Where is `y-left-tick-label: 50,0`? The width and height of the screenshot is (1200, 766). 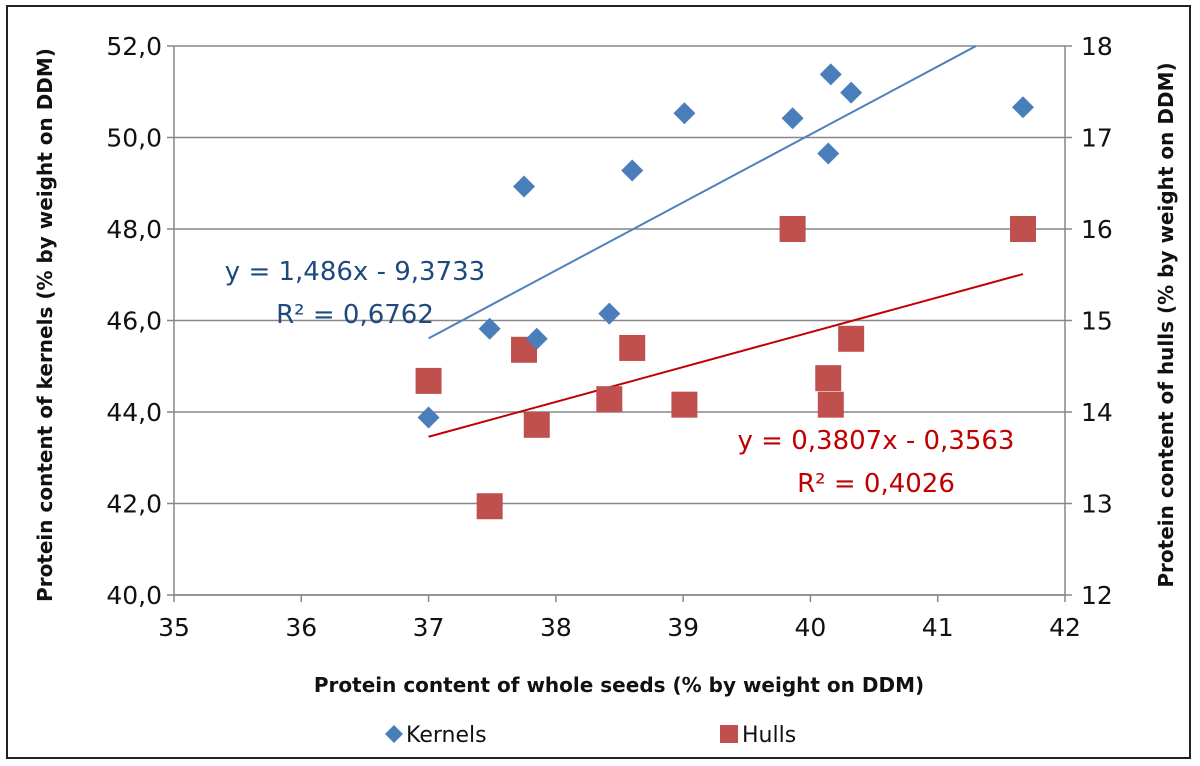 y-left-tick-label: 50,0 is located at coordinates (134, 138).